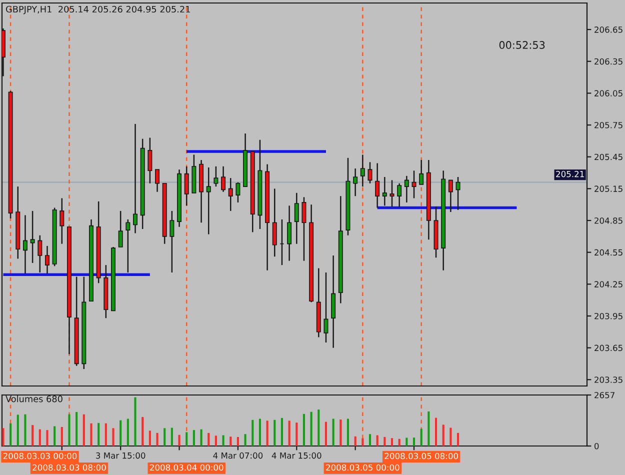  Describe the element at coordinates (608, 189) in the screenshot. I see `y-tick-label: 205.15` at that location.